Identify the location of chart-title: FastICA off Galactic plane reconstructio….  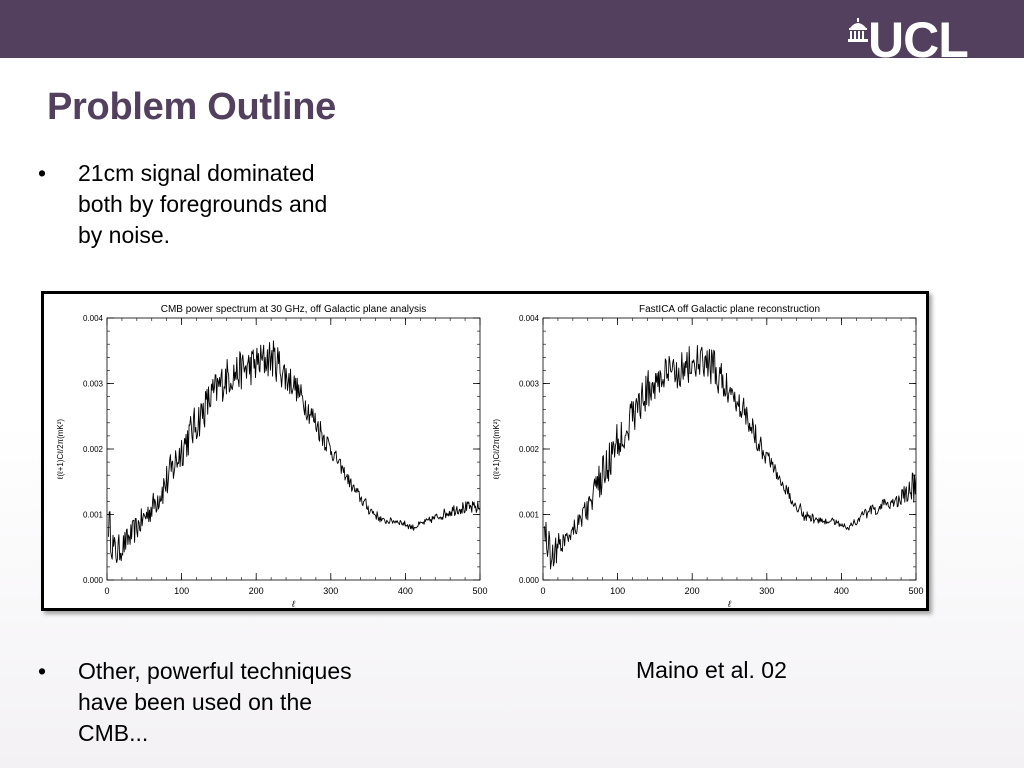
(729, 309).